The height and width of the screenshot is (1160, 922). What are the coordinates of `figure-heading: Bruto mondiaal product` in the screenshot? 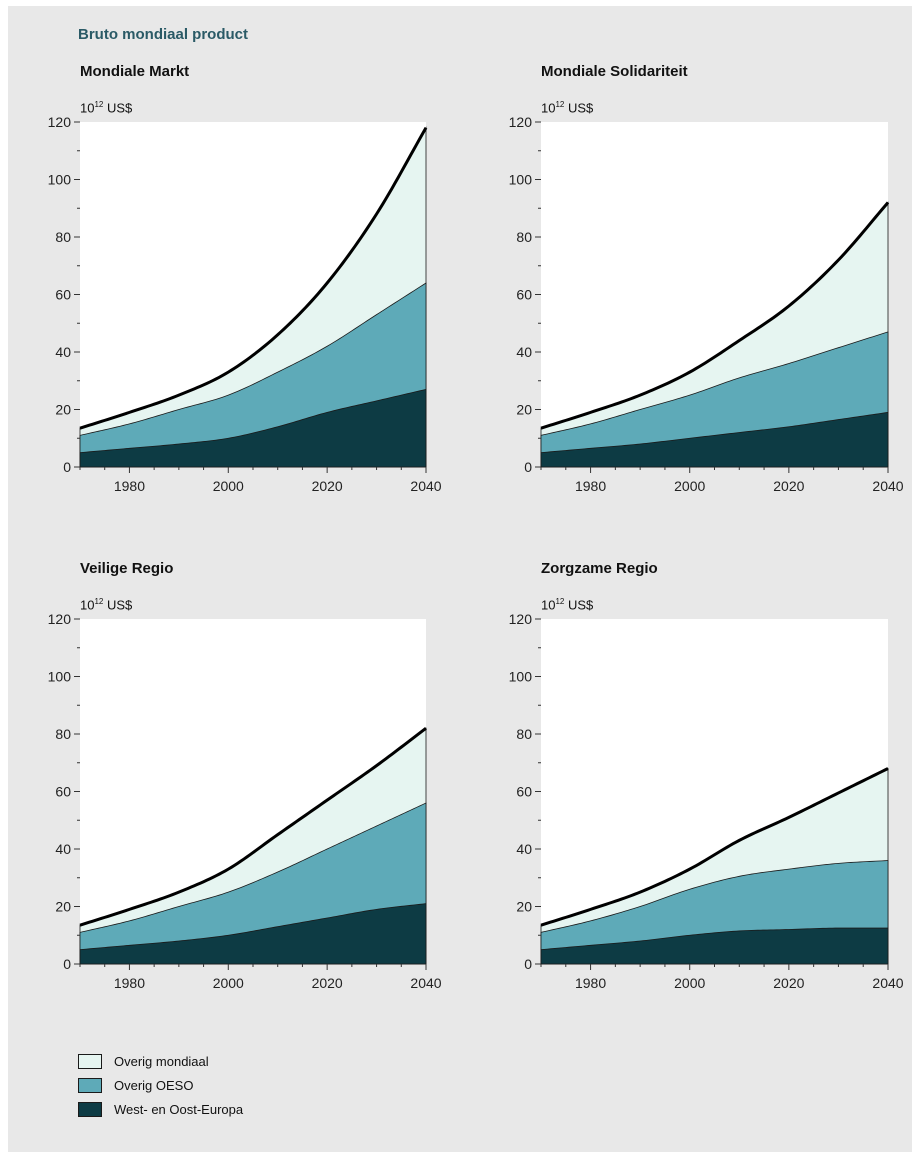 It's located at (163, 34).